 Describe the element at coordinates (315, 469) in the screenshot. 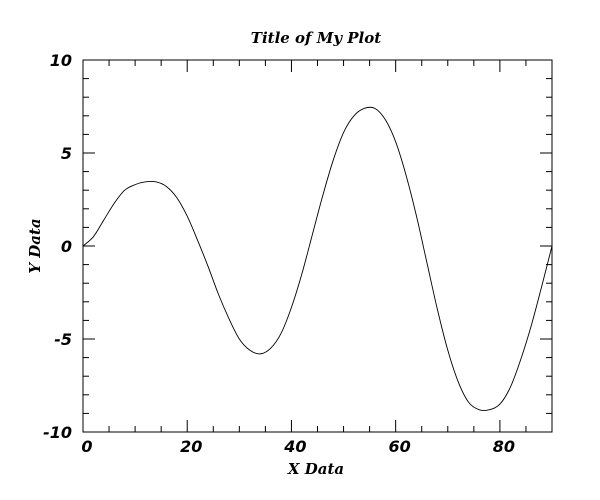

I see `x-axis-label: X Data` at that location.